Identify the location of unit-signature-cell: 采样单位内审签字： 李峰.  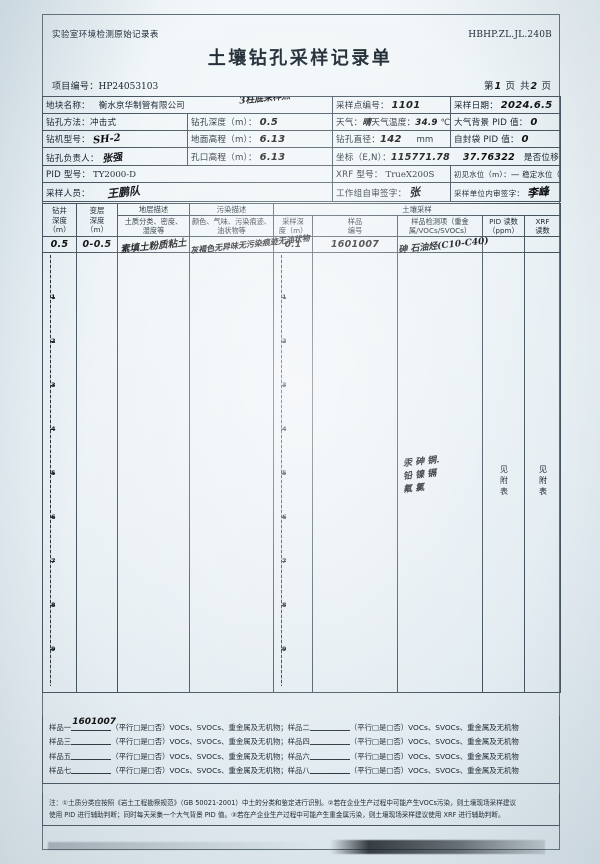
(506, 192).